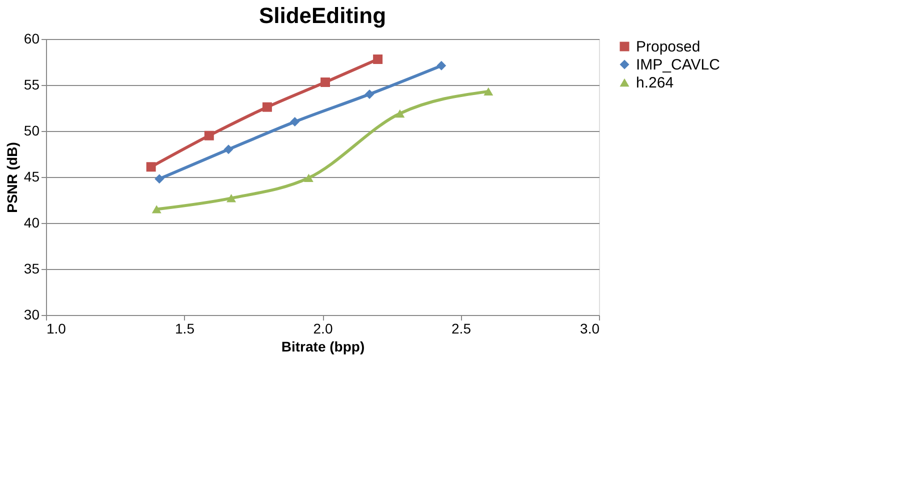  Describe the element at coordinates (32, 176) in the screenshot. I see `y-tick-label: 45` at that location.